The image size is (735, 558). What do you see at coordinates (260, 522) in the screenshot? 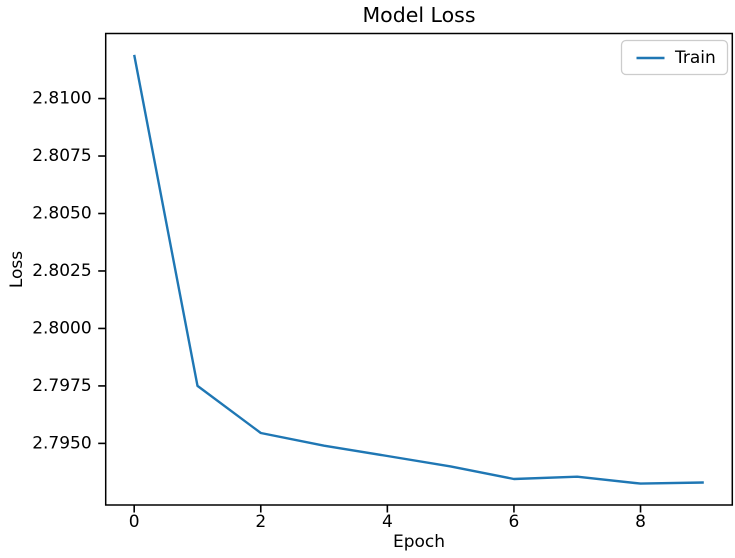
I see `x-axis-tick-label: 2` at bounding box center [260, 522].